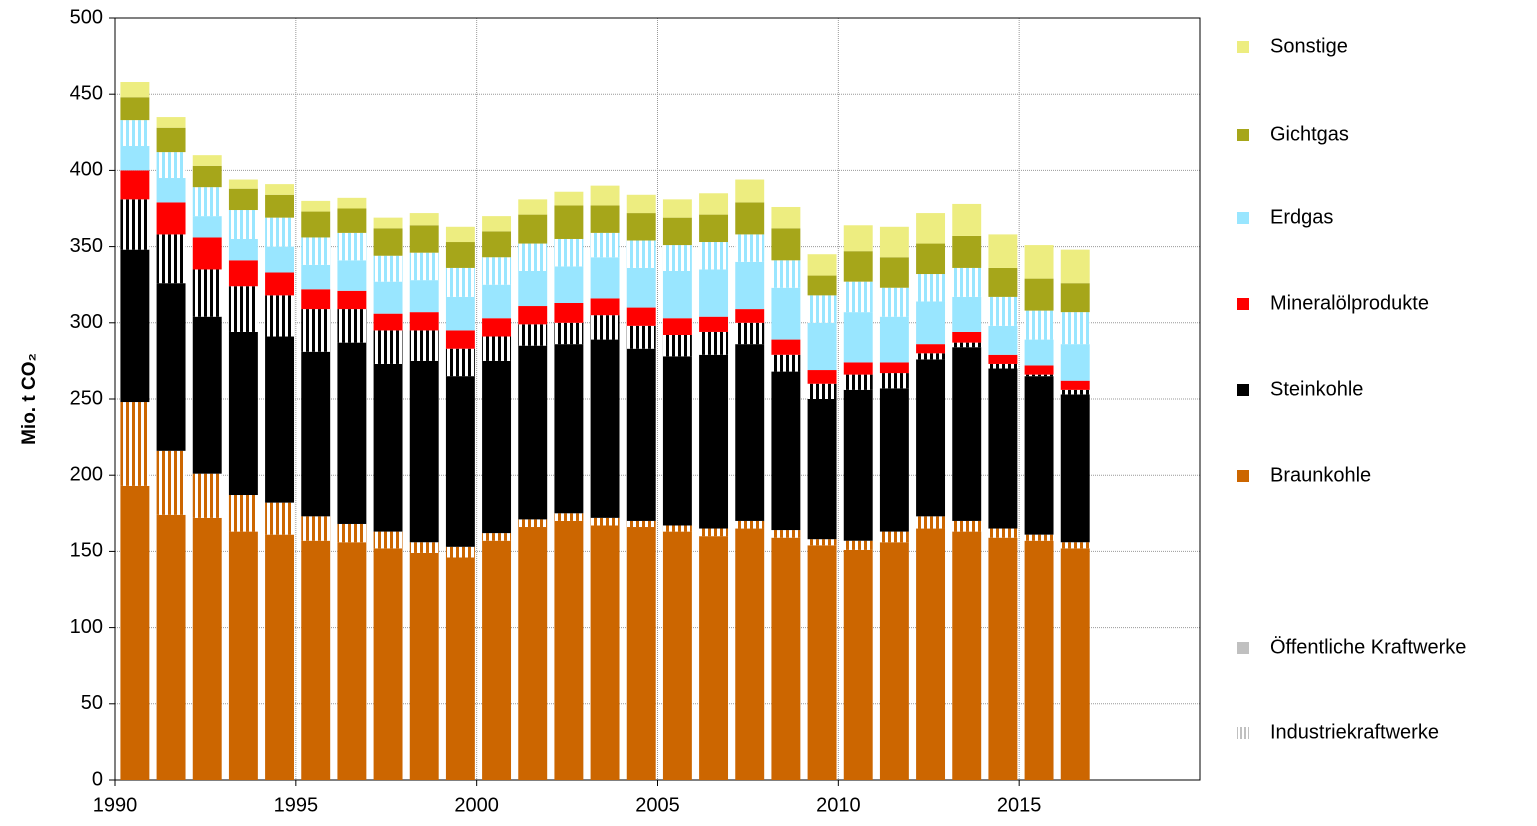 The width and height of the screenshot is (1537, 826). Describe the element at coordinates (115, 805) in the screenshot. I see `x-tick-label: 1990` at that location.